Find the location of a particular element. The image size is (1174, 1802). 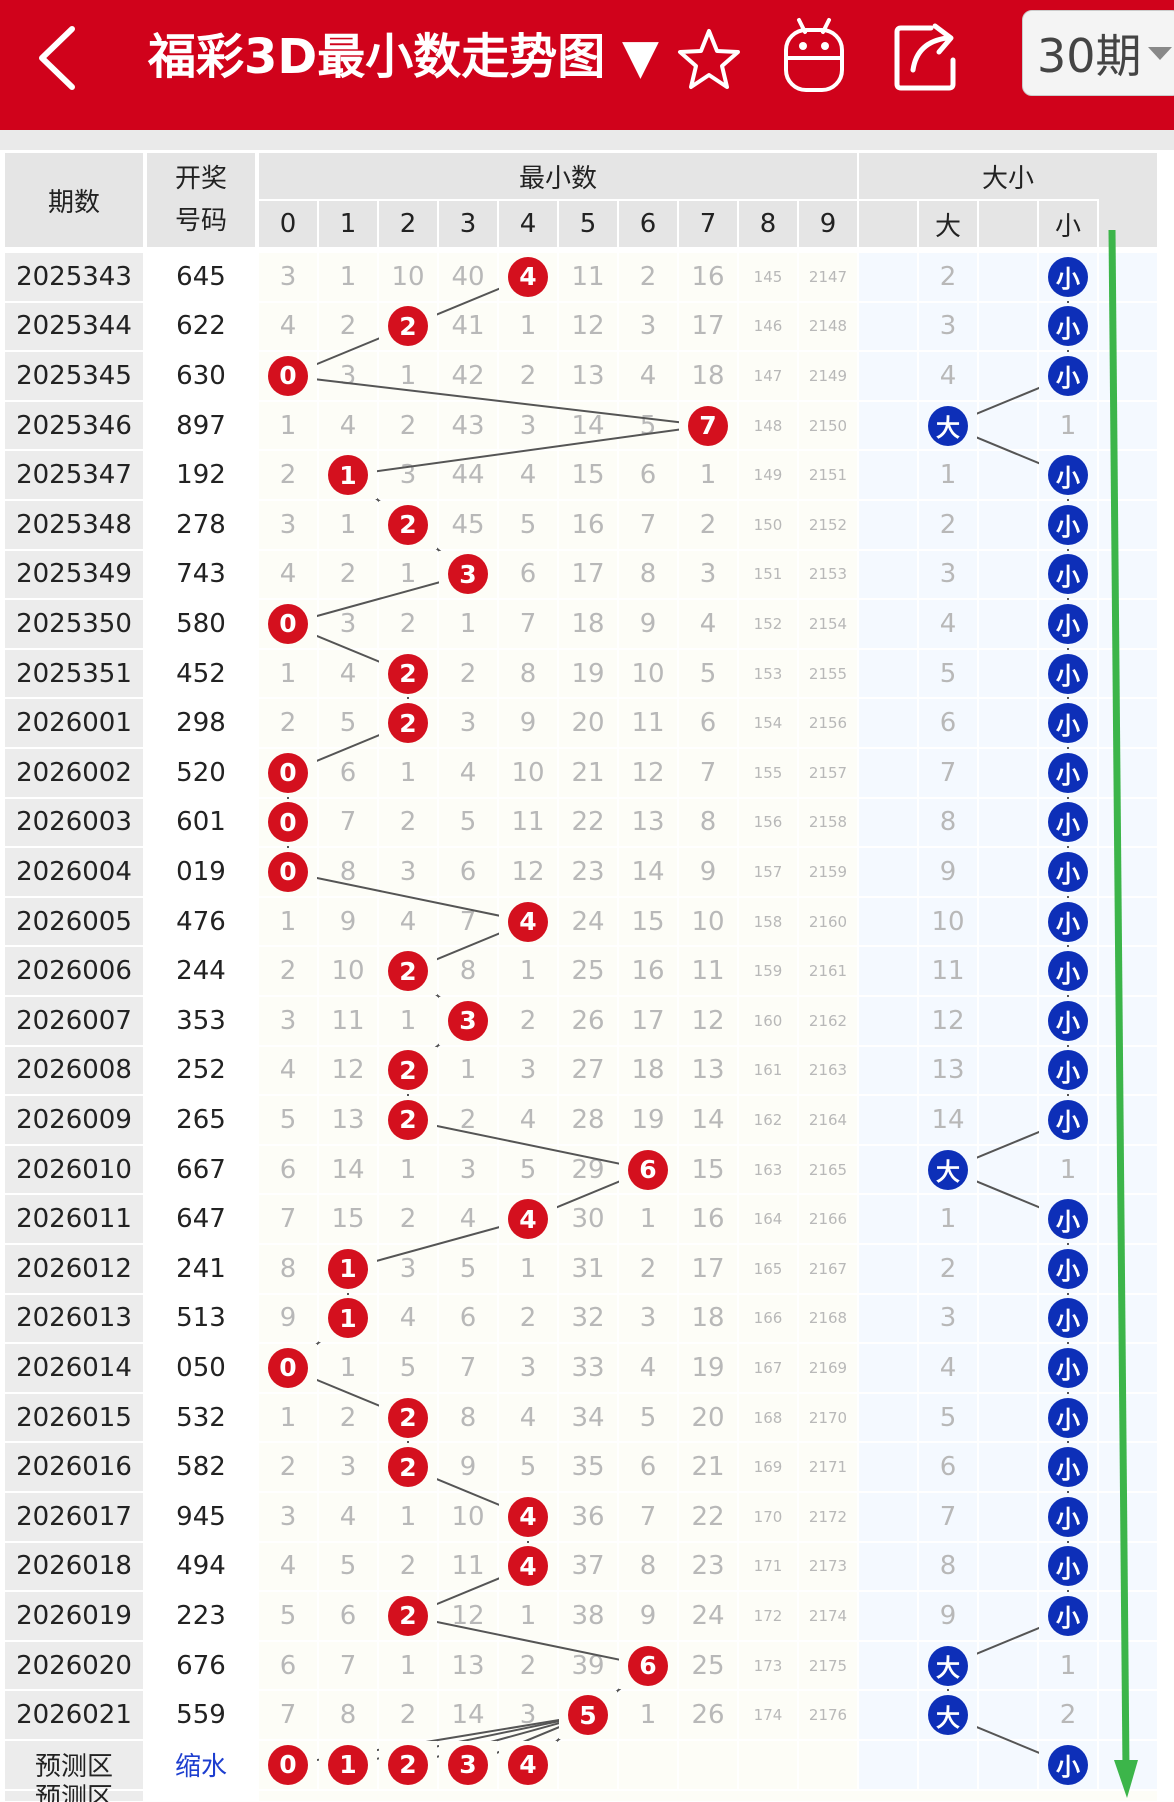

miss-count-cell: 18 is located at coordinates (648, 1070).